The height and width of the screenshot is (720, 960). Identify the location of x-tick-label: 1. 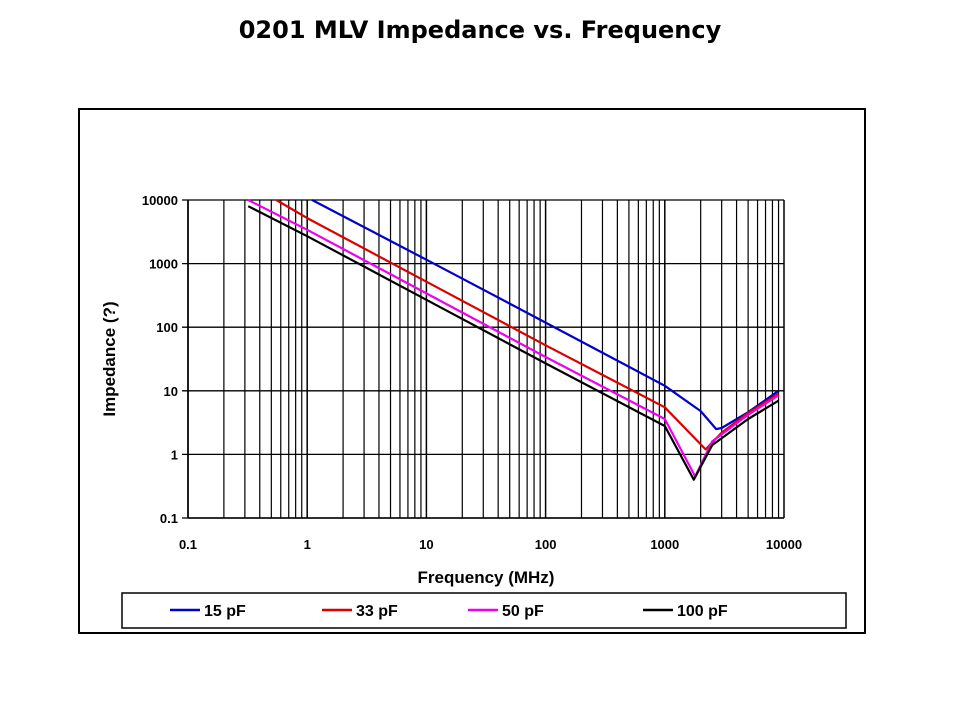
(307, 544).